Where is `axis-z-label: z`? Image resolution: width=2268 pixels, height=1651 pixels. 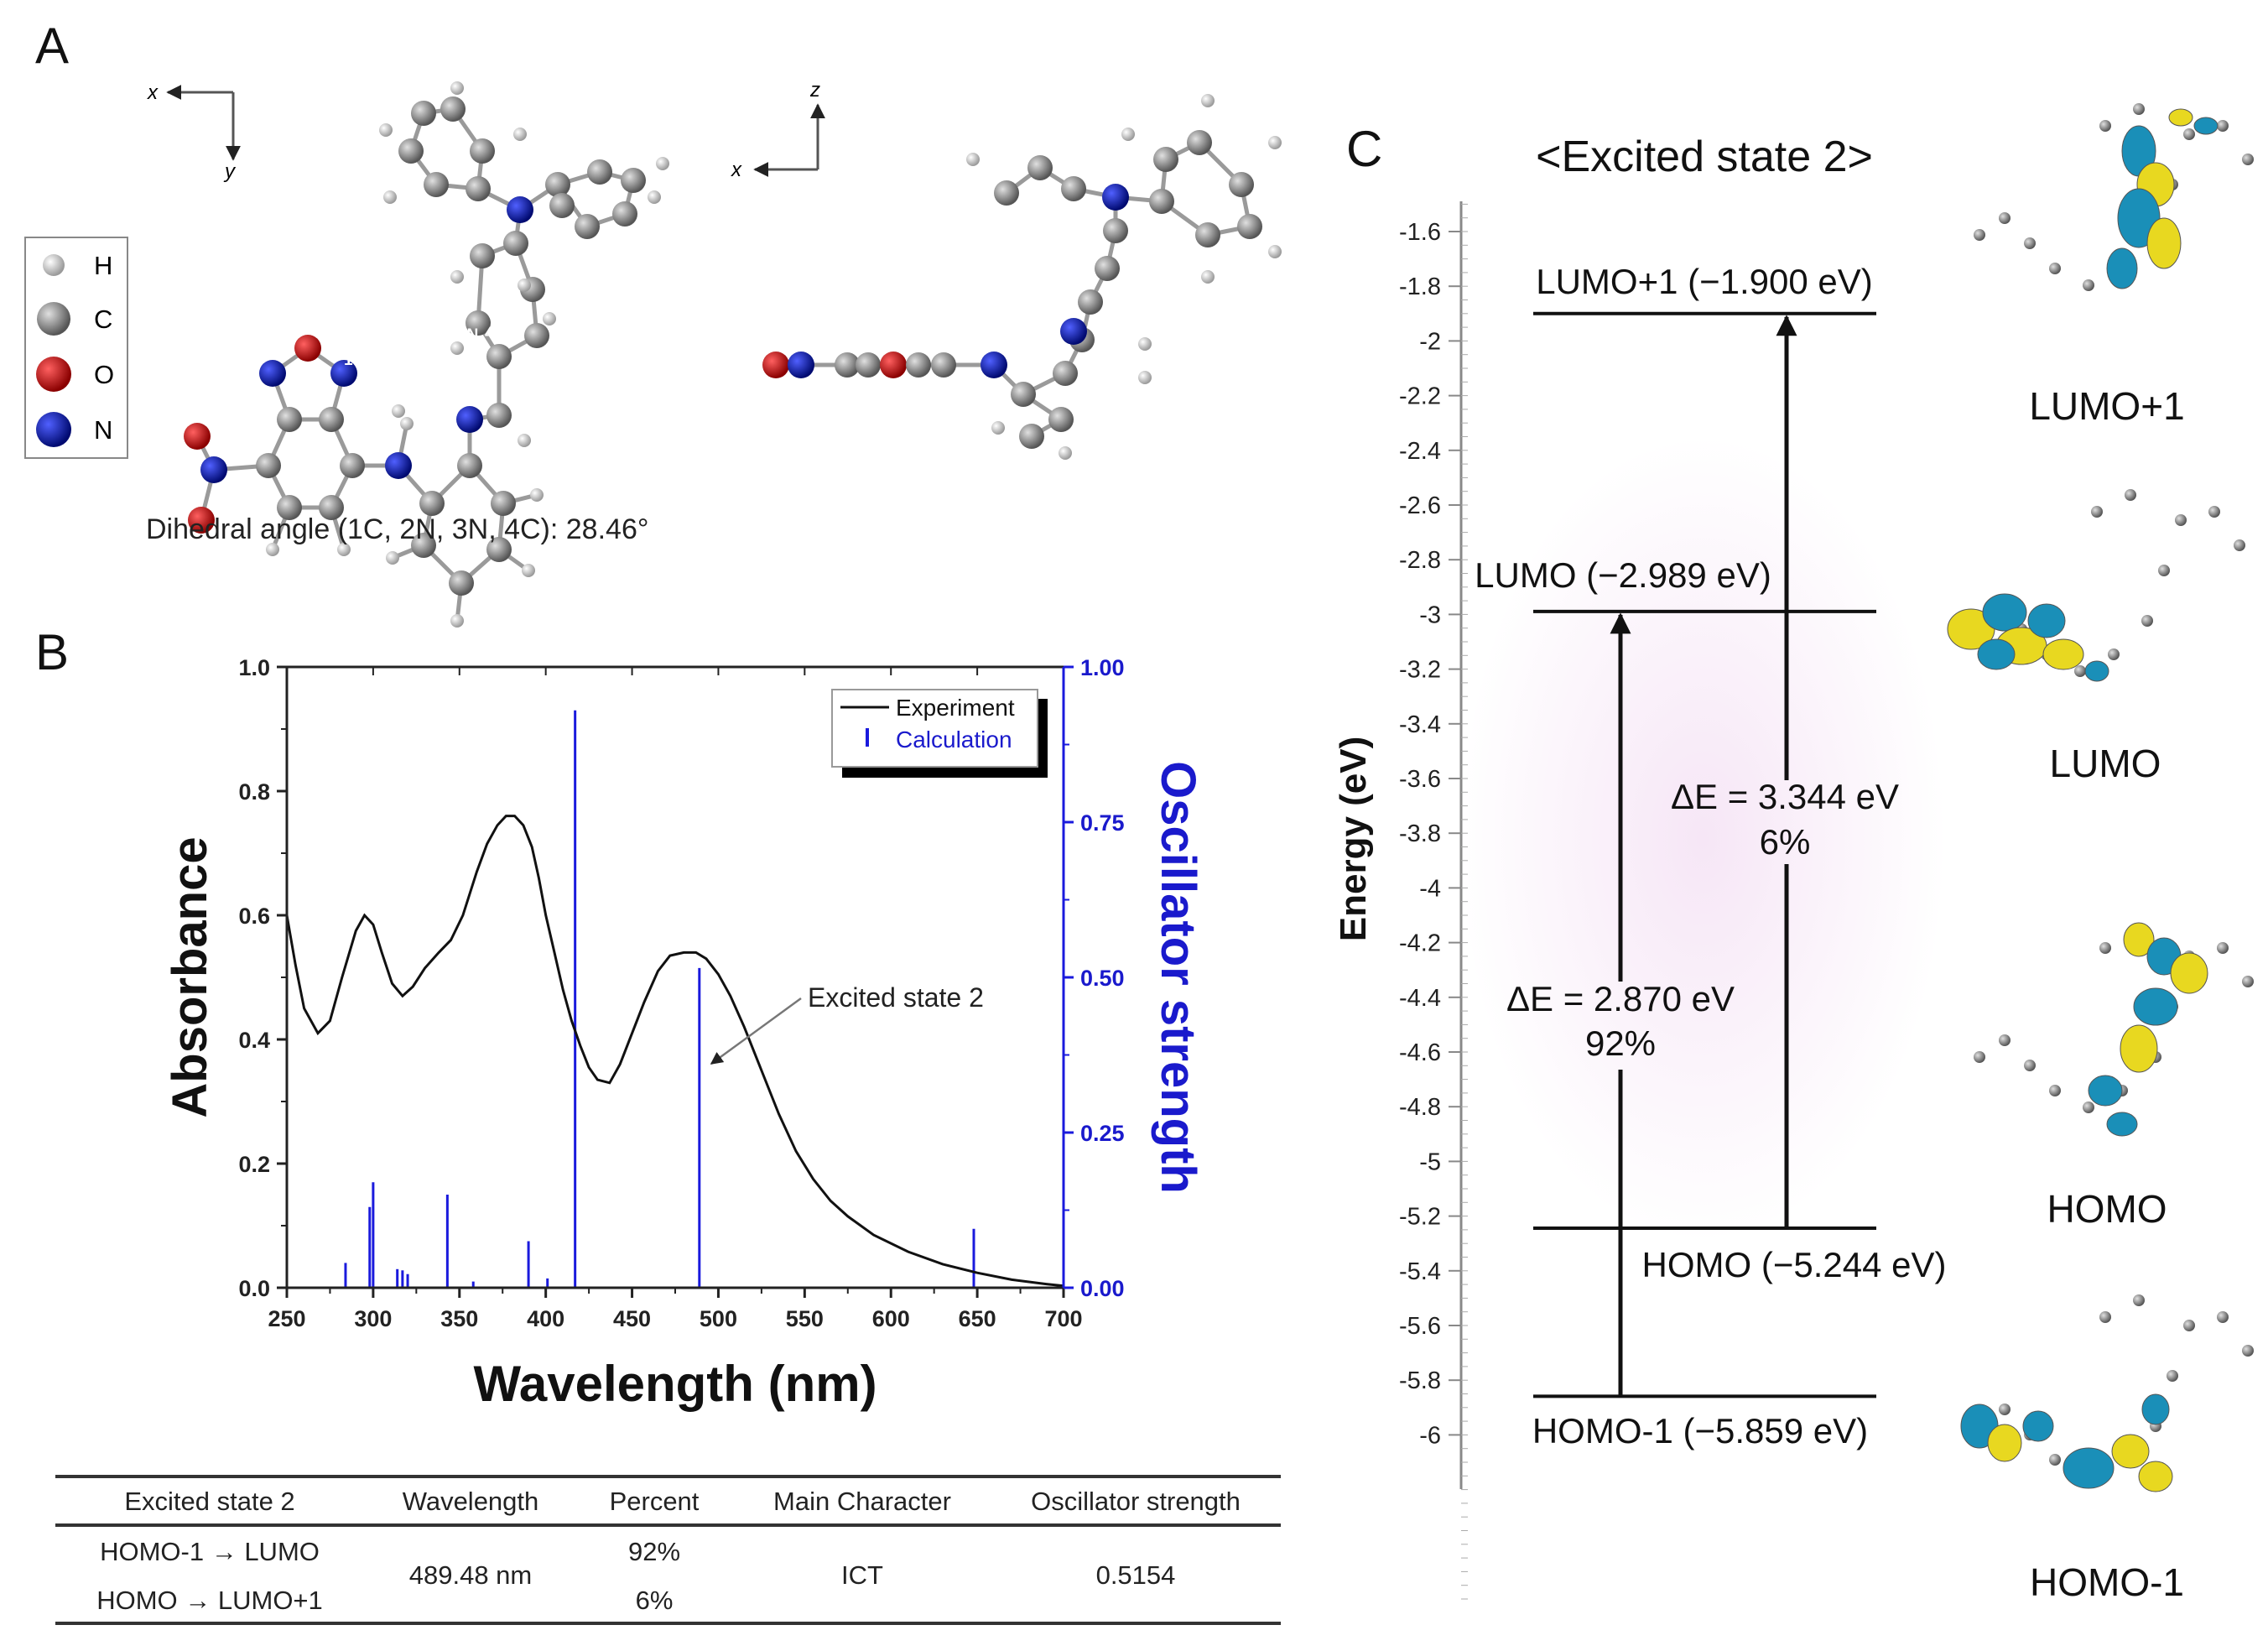
axis-z-label: z is located at coordinates (814, 90).